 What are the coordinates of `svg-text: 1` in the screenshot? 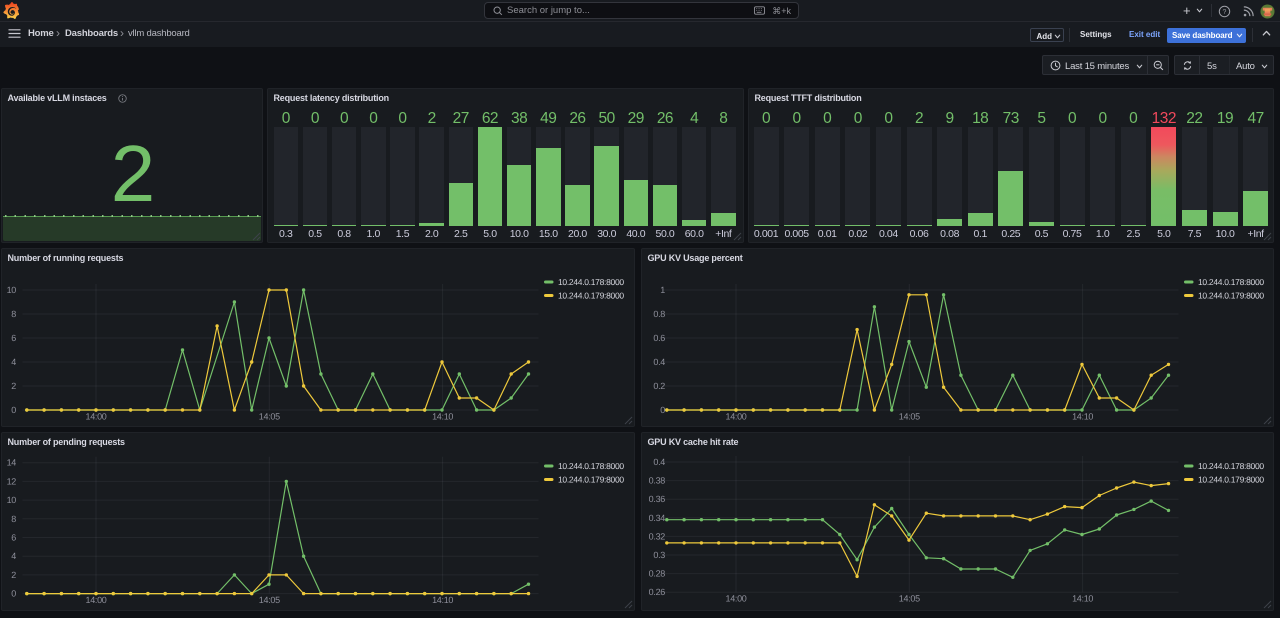 It's located at (662, 290).